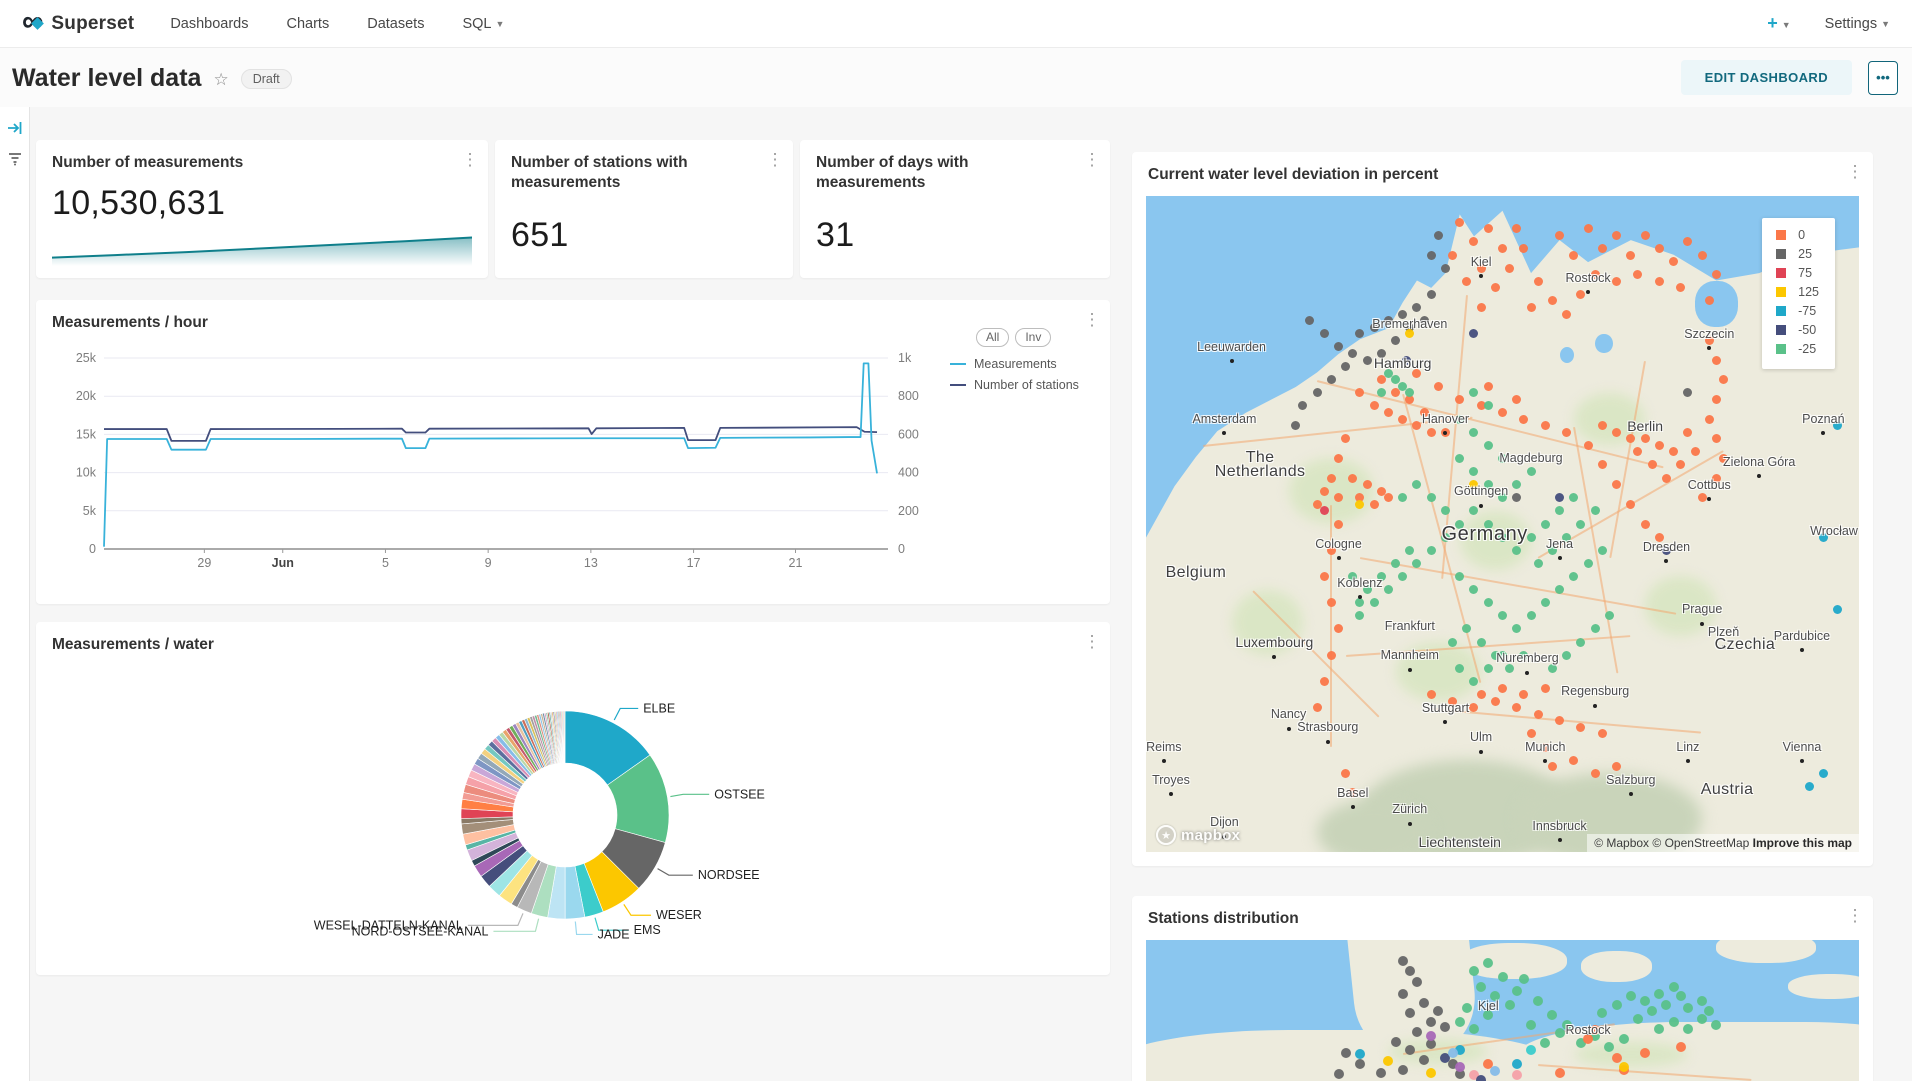 Image resolution: width=1912 pixels, height=1081 pixels. I want to click on nav-item-dashboards: Dashboards, so click(209, 23).